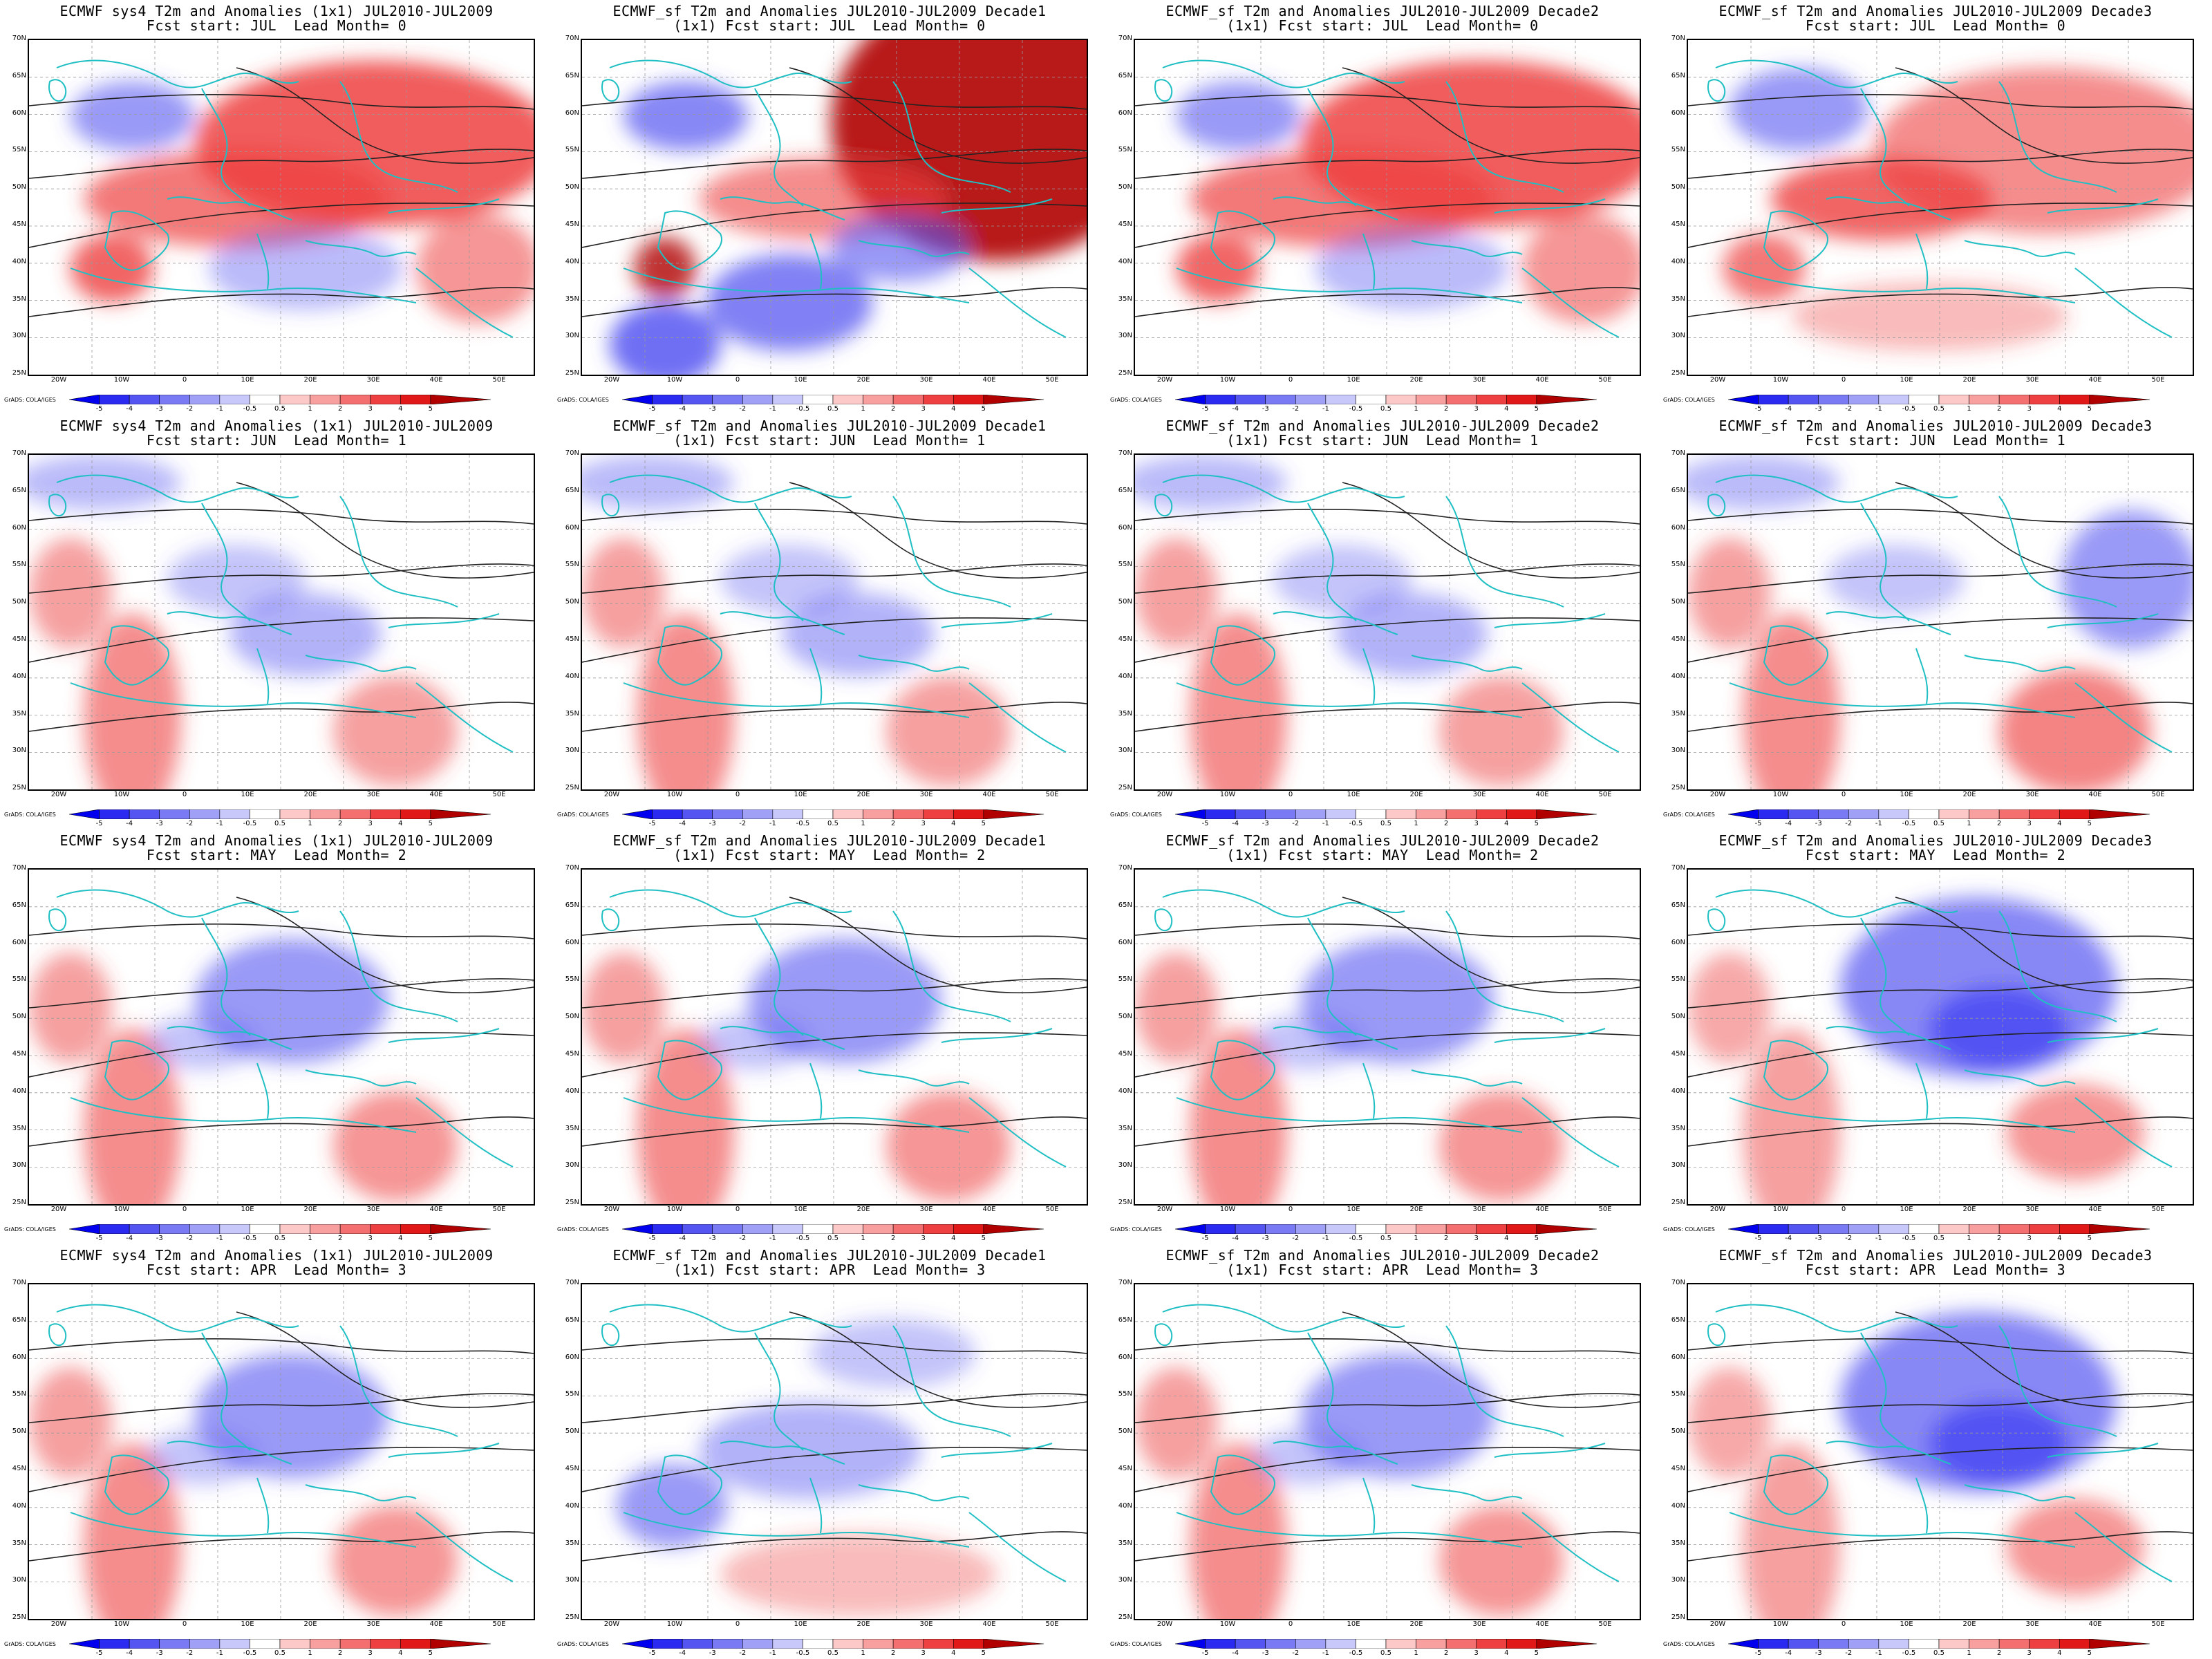  Describe the element at coordinates (1382, 440) in the screenshot. I see `panel-subtitle: (1x1) Fcst start: JUN Lead Month= 1` at that location.